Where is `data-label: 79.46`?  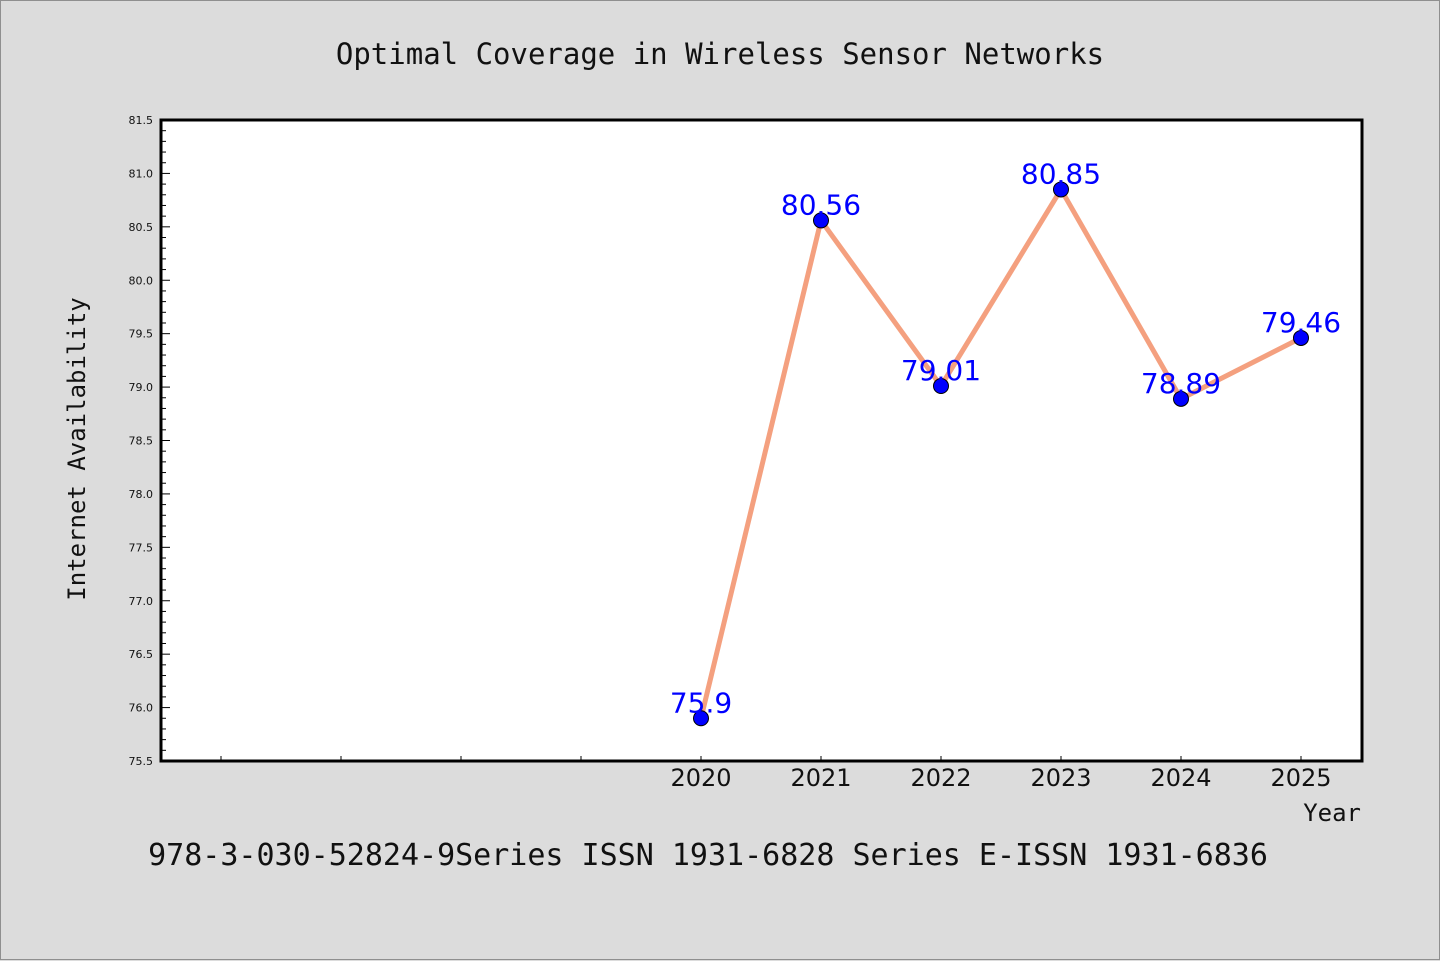 data-label: 79.46 is located at coordinates (1301, 322).